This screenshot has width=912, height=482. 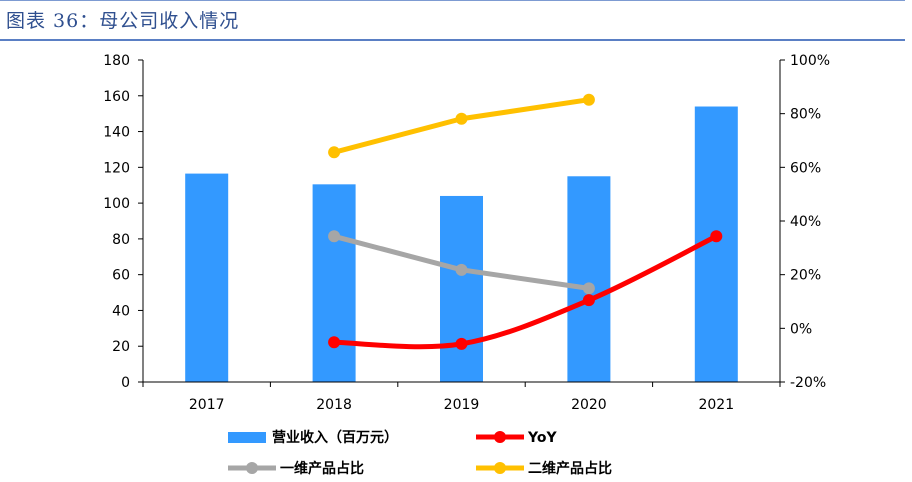 What do you see at coordinates (116, 133) in the screenshot?
I see `left-tick-label: 140` at bounding box center [116, 133].